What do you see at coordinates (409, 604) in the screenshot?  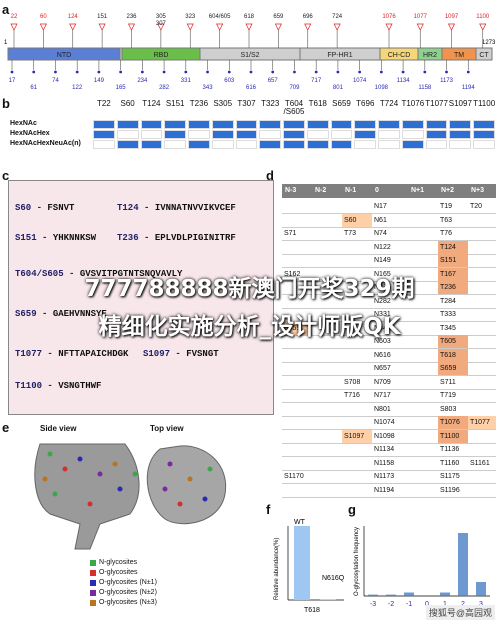 I see `x-tick-label: -1` at bounding box center [409, 604].